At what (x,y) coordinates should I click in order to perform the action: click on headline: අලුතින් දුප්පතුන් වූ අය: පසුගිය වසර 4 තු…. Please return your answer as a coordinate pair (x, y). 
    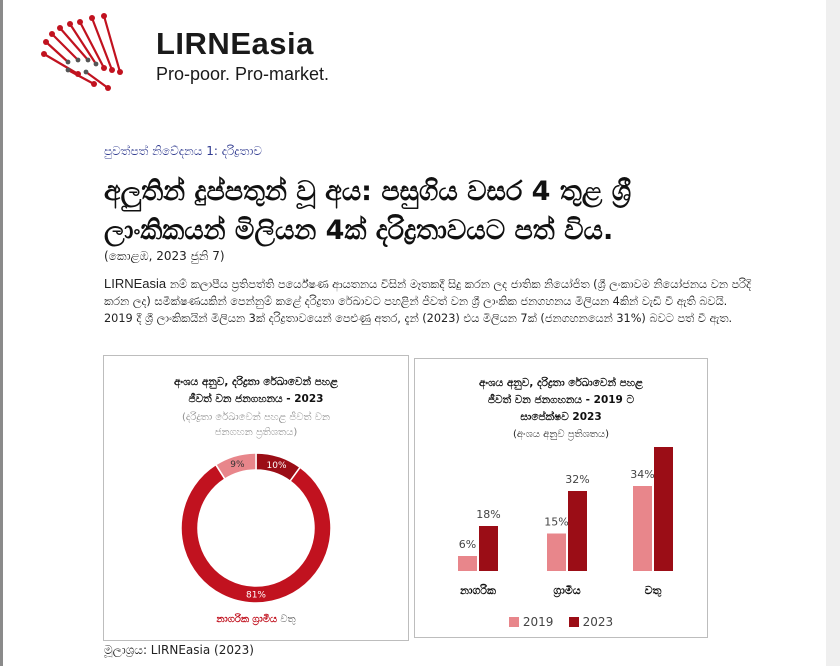
    Looking at the image, I should click on (429, 211).